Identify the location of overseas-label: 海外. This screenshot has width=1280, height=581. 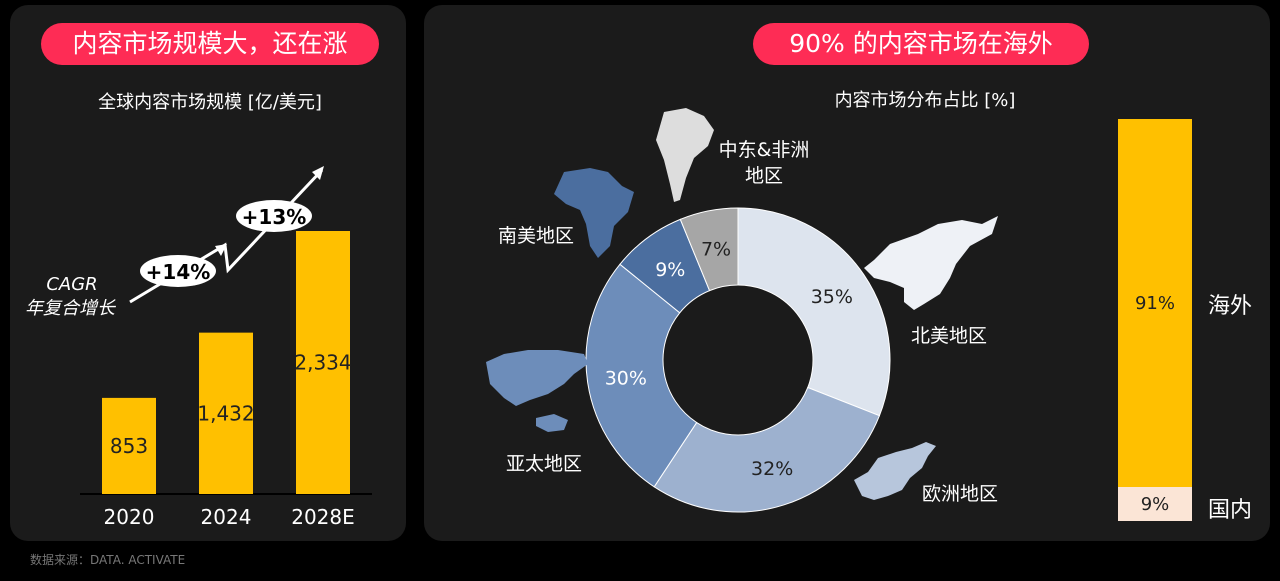
(1230, 306).